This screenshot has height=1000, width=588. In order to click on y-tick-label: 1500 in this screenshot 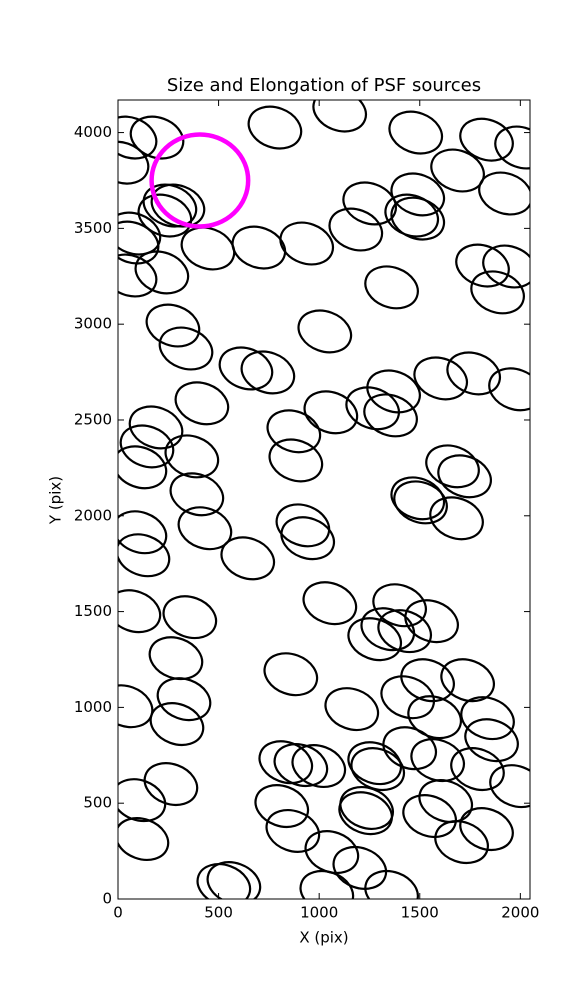, I will do `click(93, 611)`.